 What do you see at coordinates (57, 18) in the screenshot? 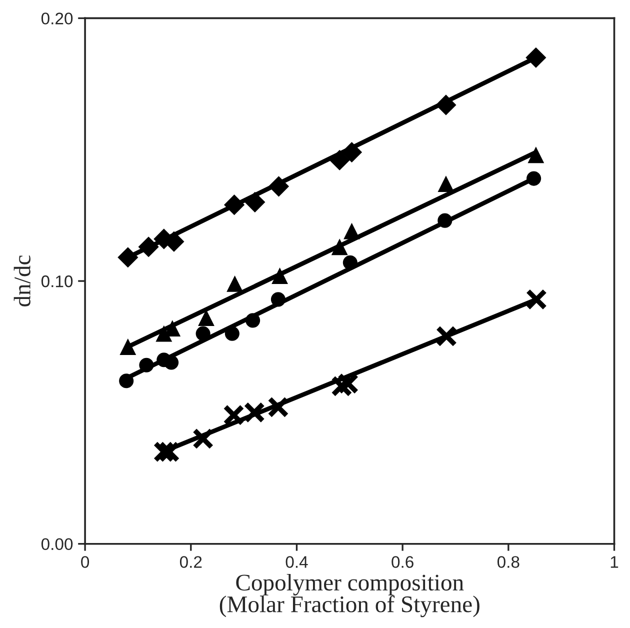
I see `y-tick-label: 0.20` at bounding box center [57, 18].